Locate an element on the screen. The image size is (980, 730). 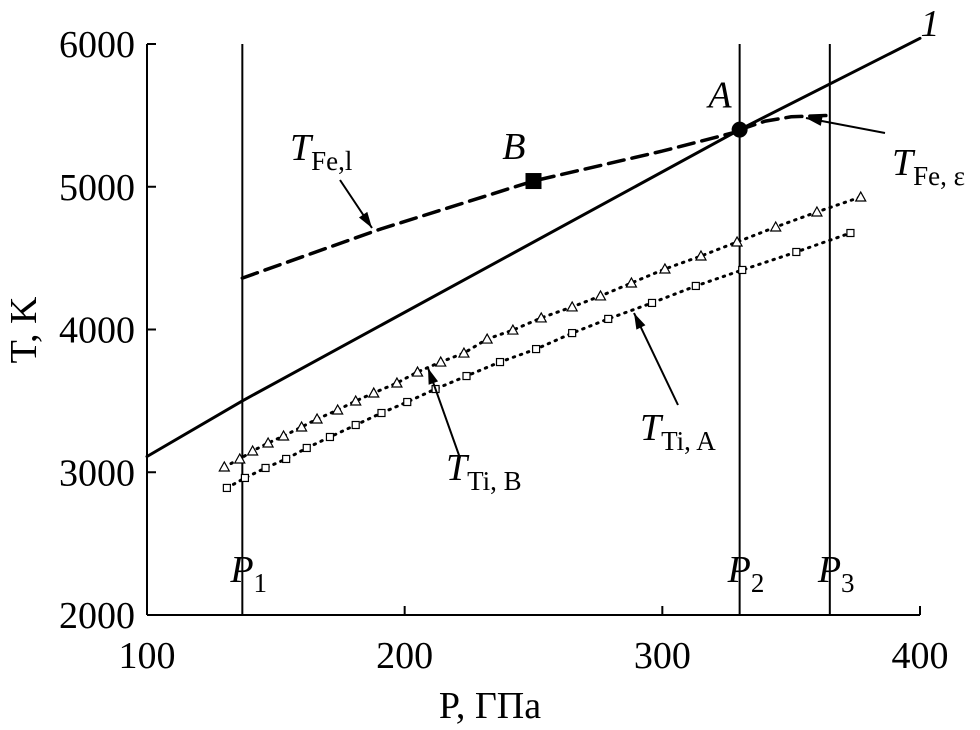
series-label-sub: Ti, B is located at coordinates (494, 481).